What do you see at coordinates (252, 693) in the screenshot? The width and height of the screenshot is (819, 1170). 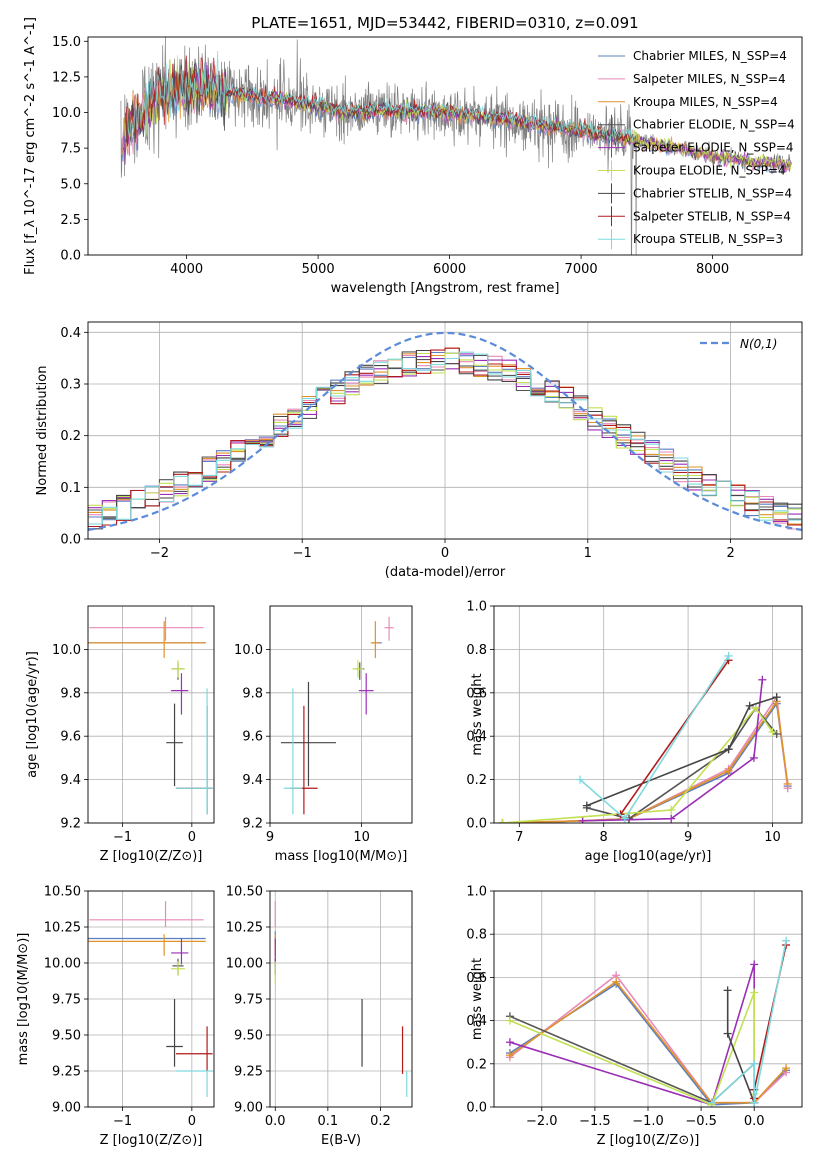 I see `y-tick-label: 9.8` at bounding box center [252, 693].